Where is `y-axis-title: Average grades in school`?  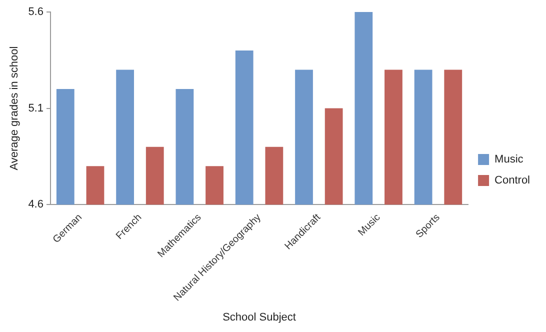
y-axis-title: Average grades in school is located at coordinates (14, 108).